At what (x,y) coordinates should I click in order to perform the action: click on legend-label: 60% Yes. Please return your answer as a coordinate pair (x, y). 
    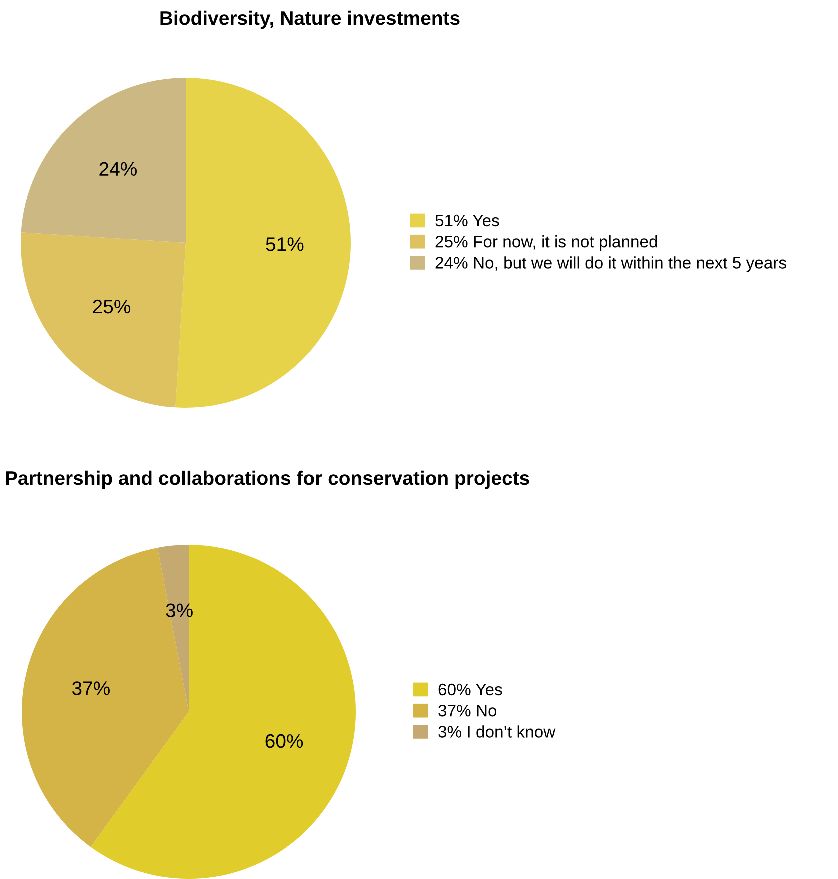
    Looking at the image, I should click on (470, 690).